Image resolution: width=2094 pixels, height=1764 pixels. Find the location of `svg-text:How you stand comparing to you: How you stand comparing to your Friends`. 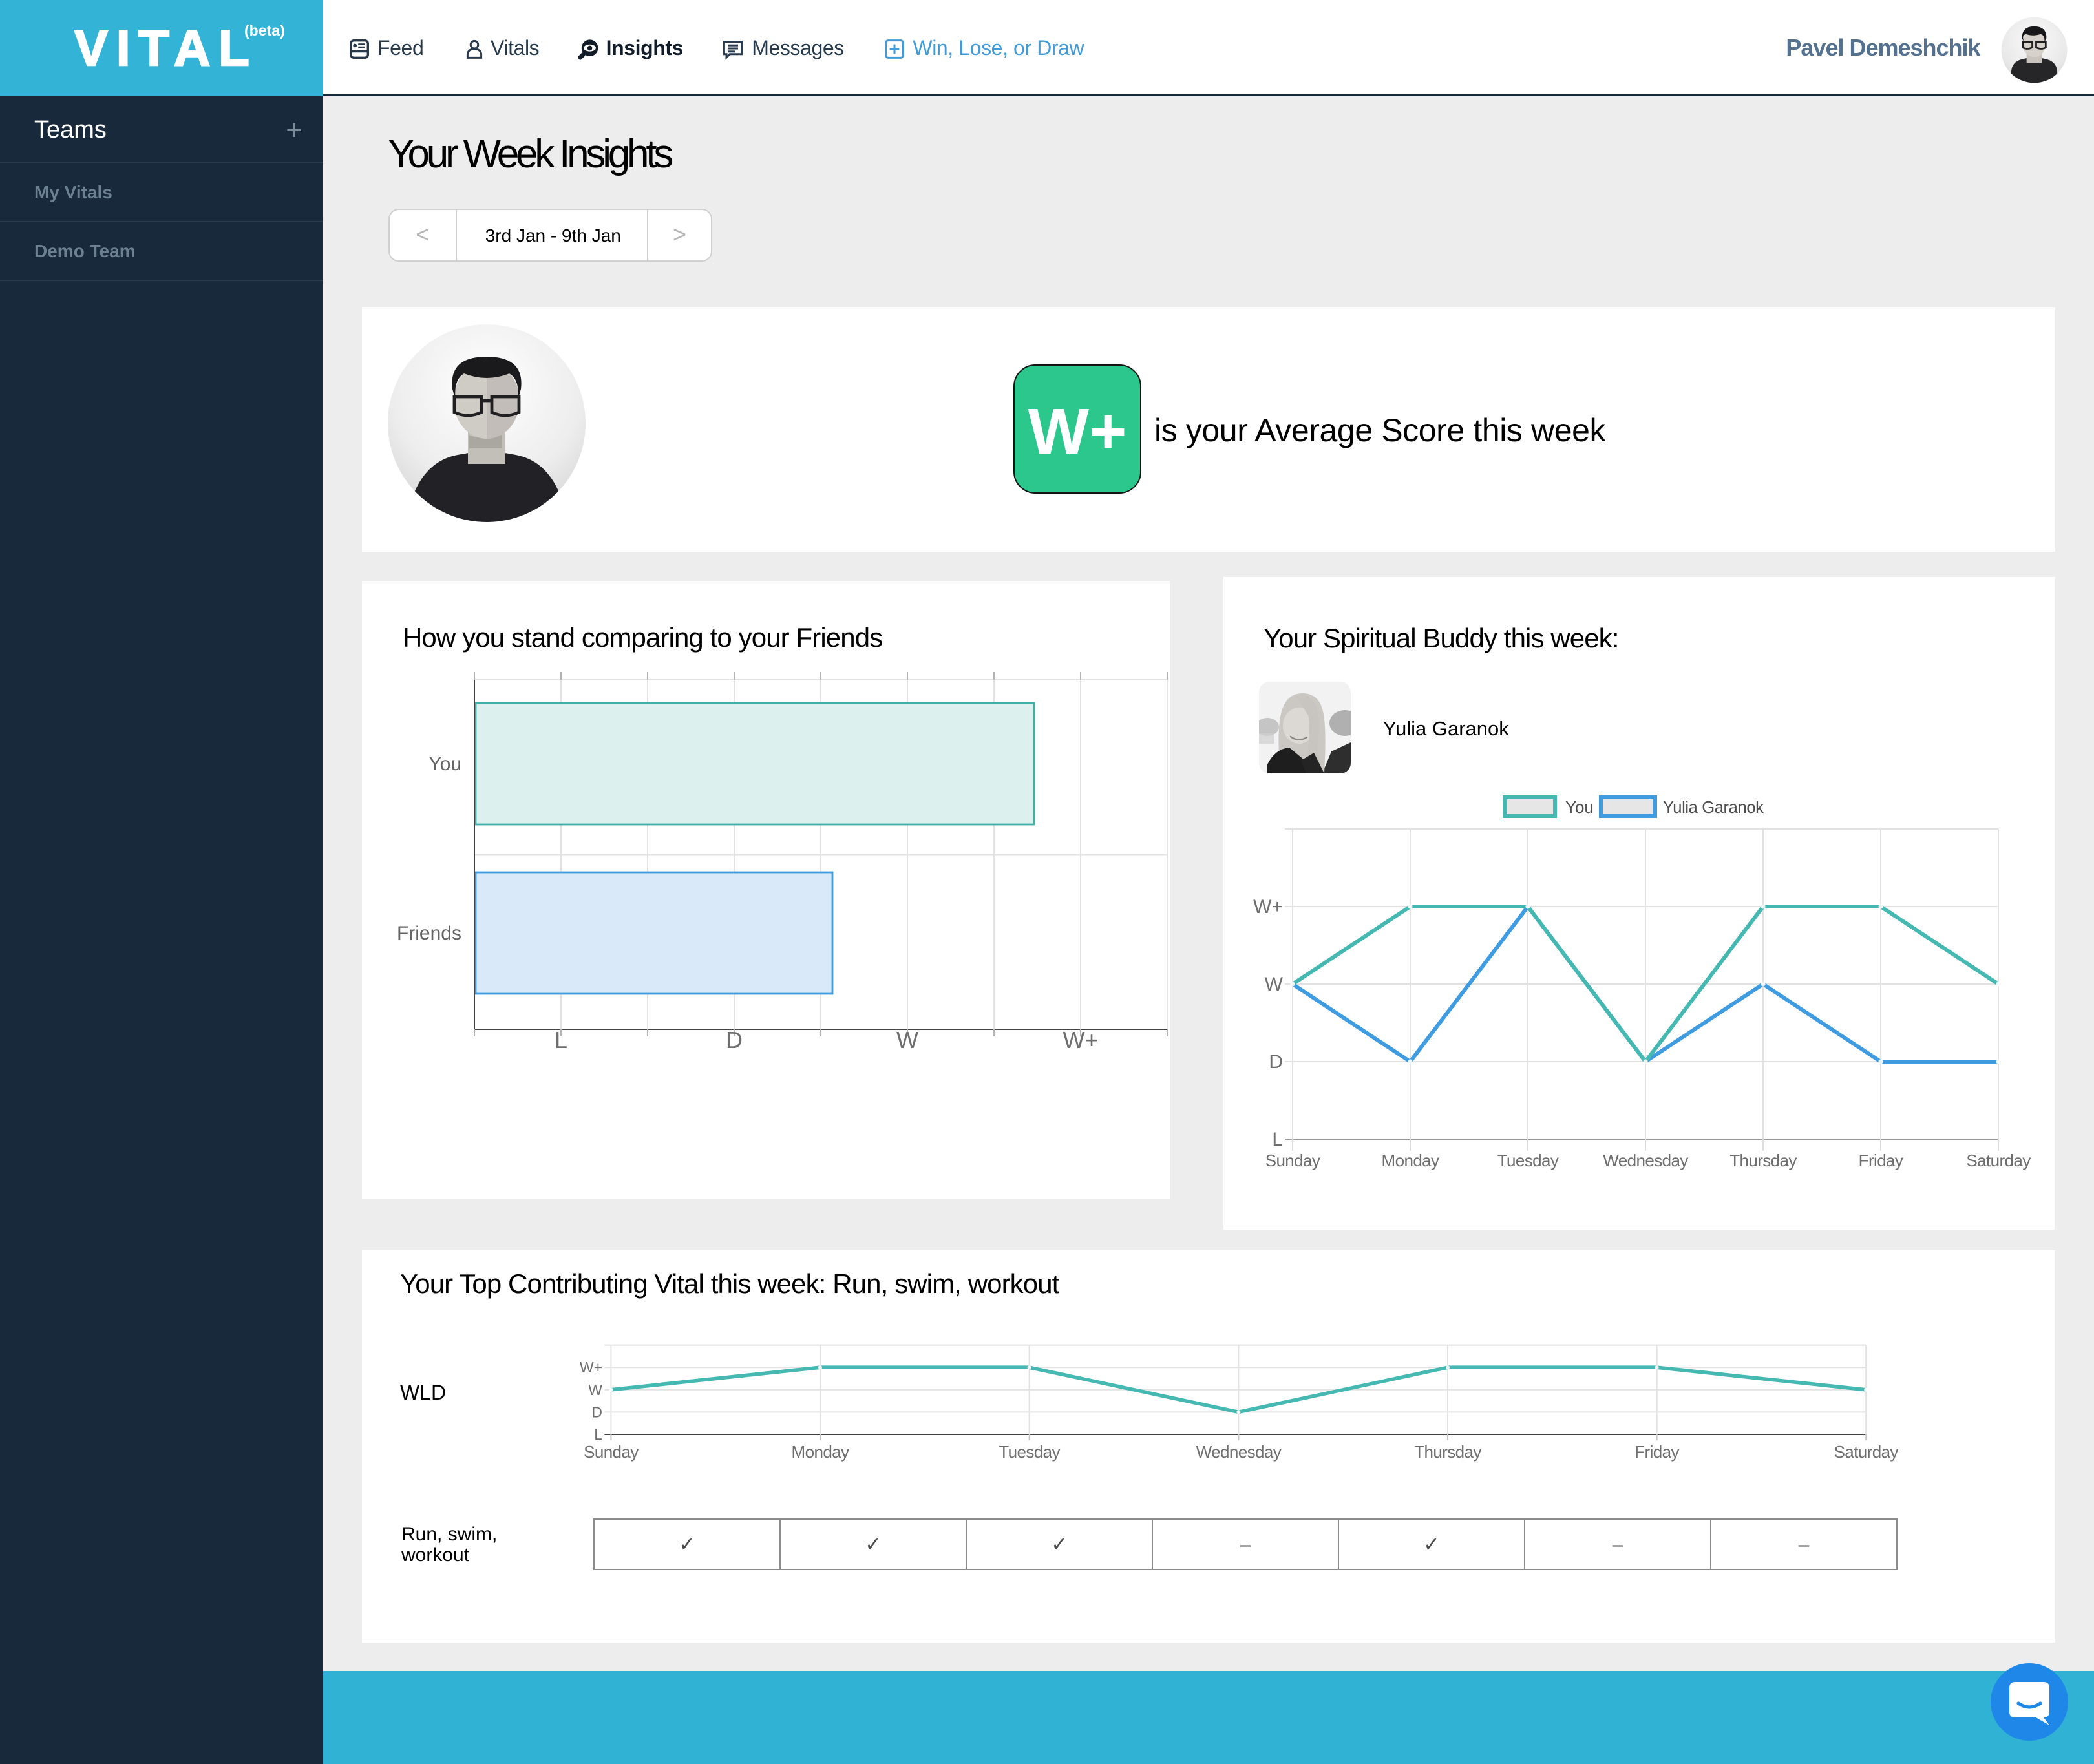

svg-text:How you stand comparing to you: How you stand comparing to your Friends is located at coordinates (642, 637).